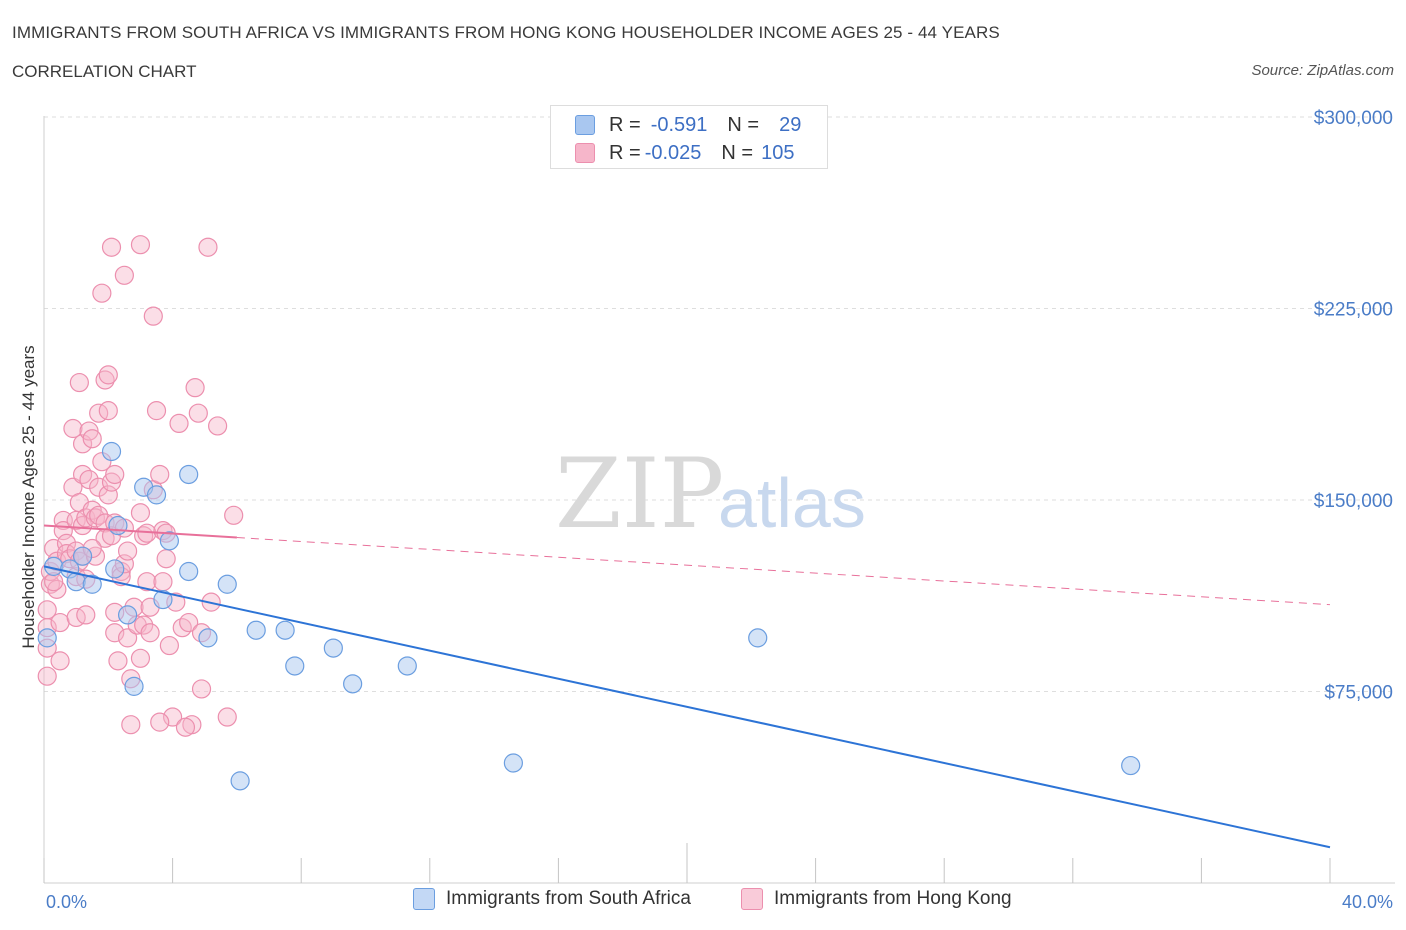 The height and width of the screenshot is (930, 1406). Describe the element at coordinates (28, 496) in the screenshot. I see `y-axis-label: Householder Income Ages 25 - 44 years` at that location.